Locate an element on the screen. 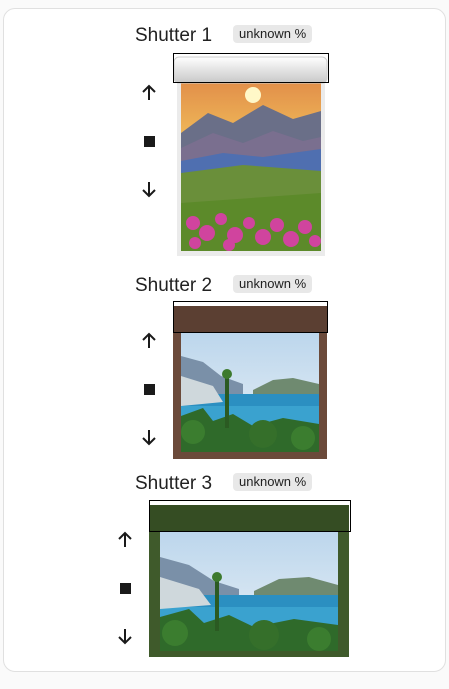 The height and width of the screenshot is (689, 449). shutter-1-up-button is located at coordinates (149, 93).